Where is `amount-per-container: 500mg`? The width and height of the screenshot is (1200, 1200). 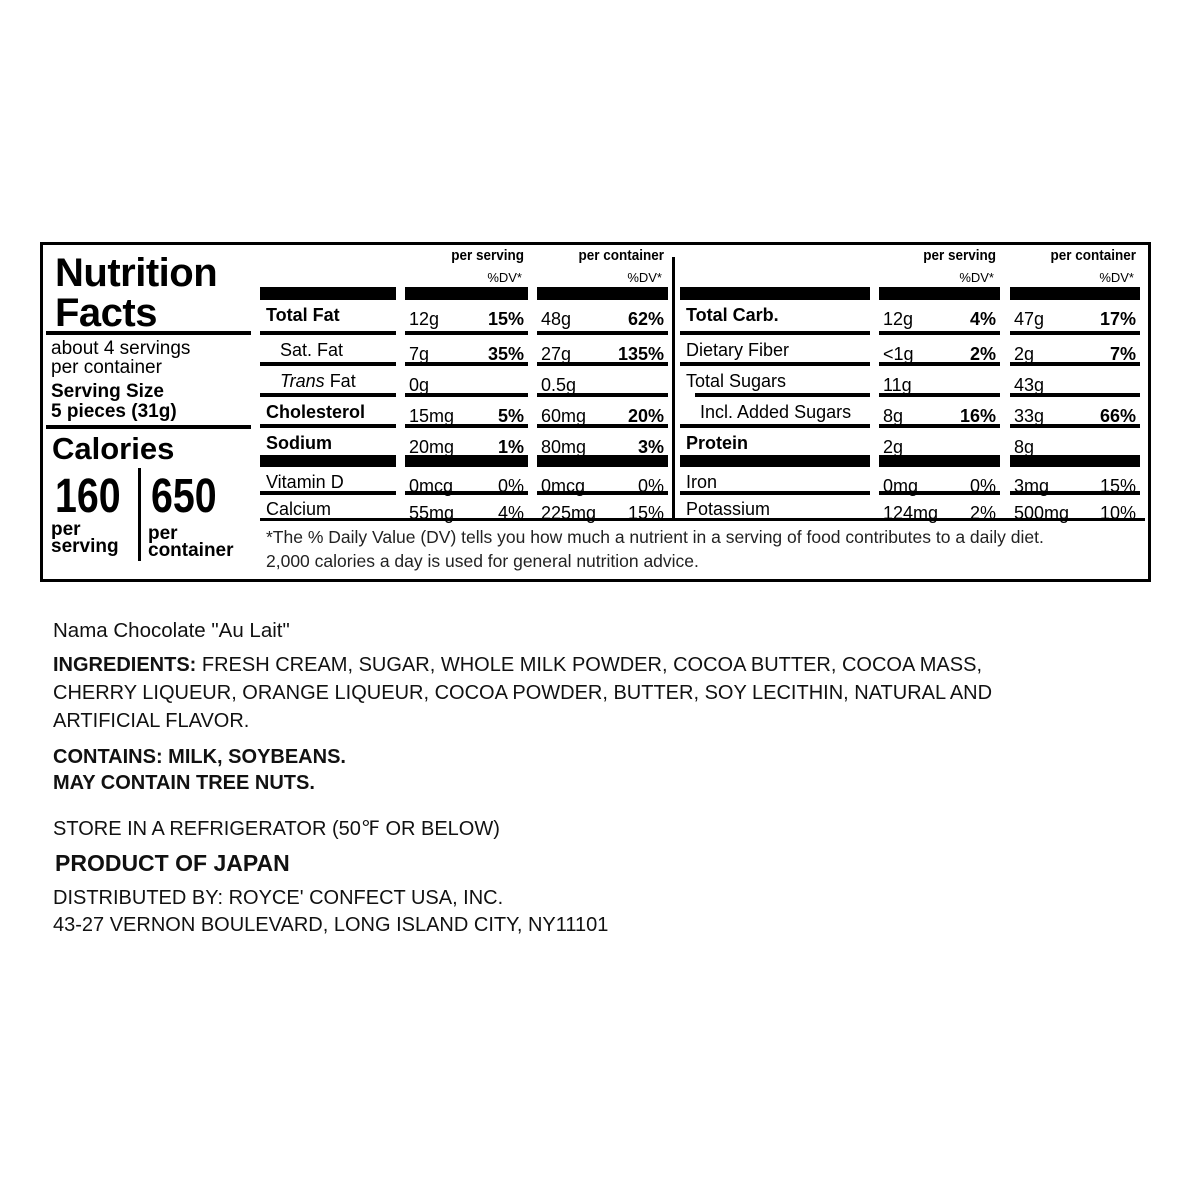 amount-per-container: 500mg is located at coordinates (1042, 513).